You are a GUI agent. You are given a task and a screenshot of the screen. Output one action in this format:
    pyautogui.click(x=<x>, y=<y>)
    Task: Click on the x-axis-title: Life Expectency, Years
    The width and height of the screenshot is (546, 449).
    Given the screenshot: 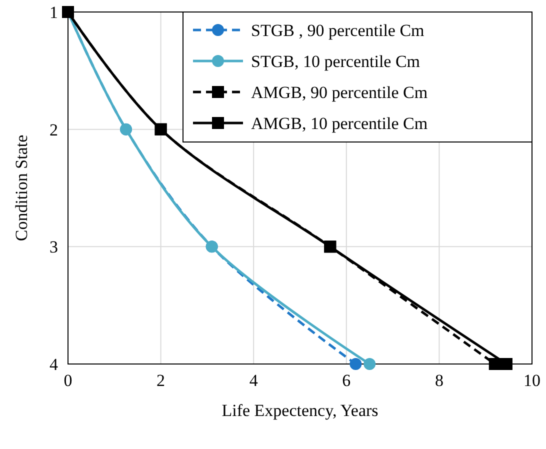 What is the action you would take?
    pyautogui.click(x=300, y=410)
    